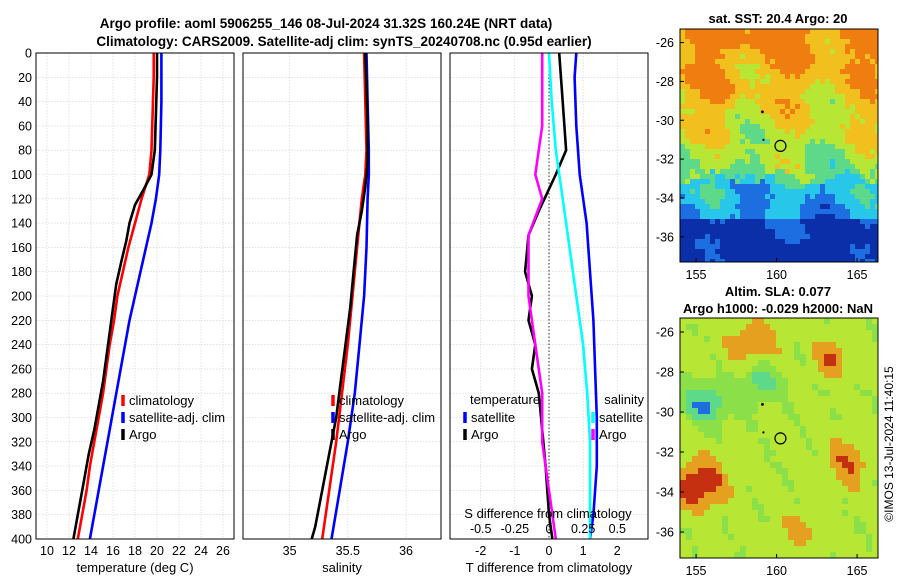 The height and width of the screenshot is (580, 900). What do you see at coordinates (549, 567) in the screenshot?
I see `x-axis-label: T difference from climatology` at bounding box center [549, 567].